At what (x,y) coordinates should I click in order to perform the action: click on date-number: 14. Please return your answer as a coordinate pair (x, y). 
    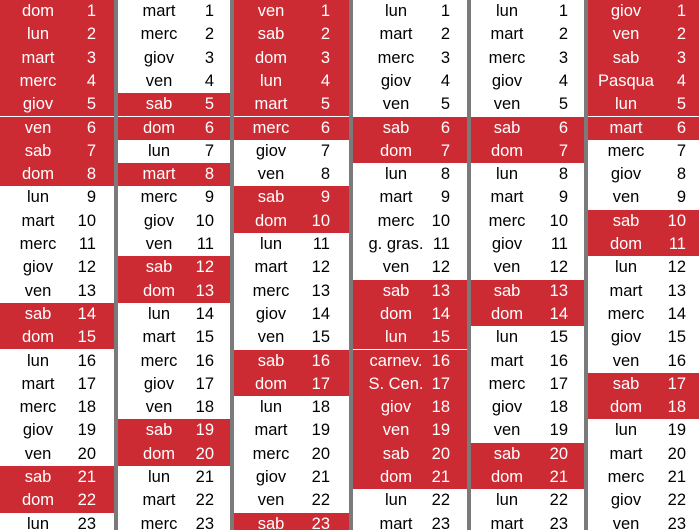
    Looking at the image, I should click on (86, 313).